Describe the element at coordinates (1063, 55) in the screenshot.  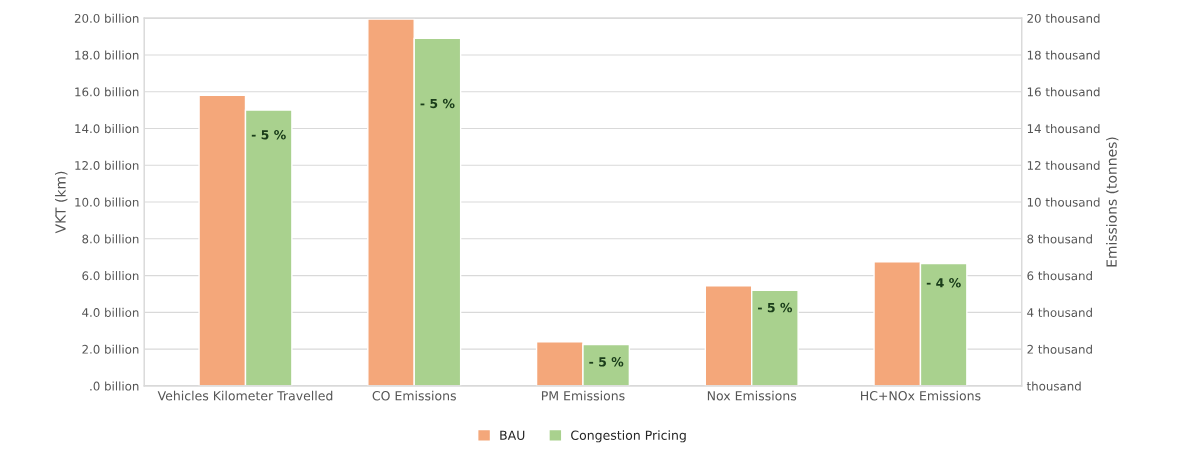
I see `y2-tick-label: 18 thousand` at that location.